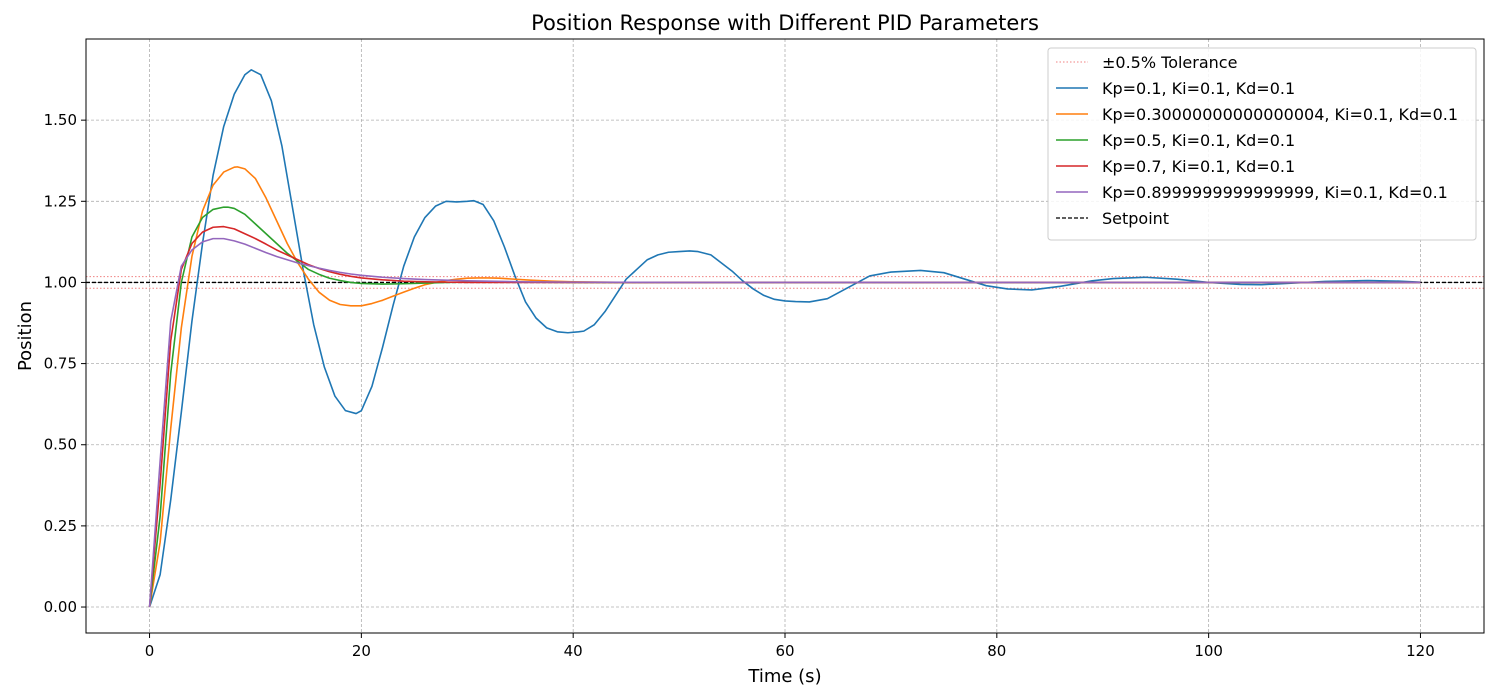  What do you see at coordinates (60, 120) in the screenshot?
I see `y-tick-label: 1.50` at bounding box center [60, 120].